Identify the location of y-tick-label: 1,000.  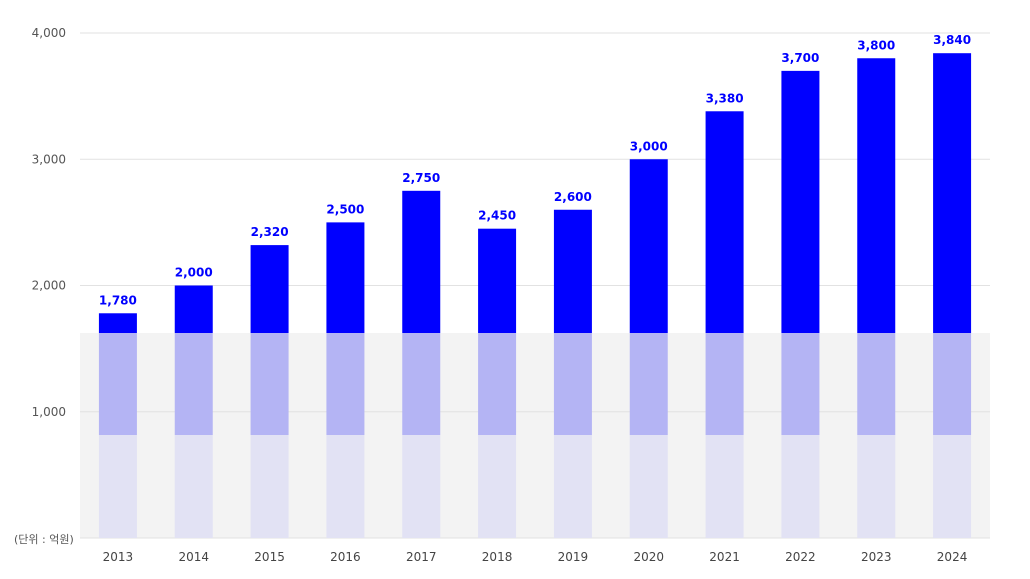
(49, 412).